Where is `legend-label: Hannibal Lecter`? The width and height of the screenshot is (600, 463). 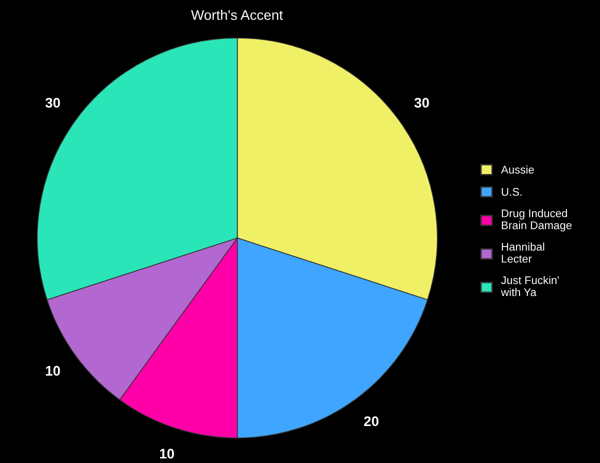
legend-label: Hannibal Lecter is located at coordinates (523, 252).